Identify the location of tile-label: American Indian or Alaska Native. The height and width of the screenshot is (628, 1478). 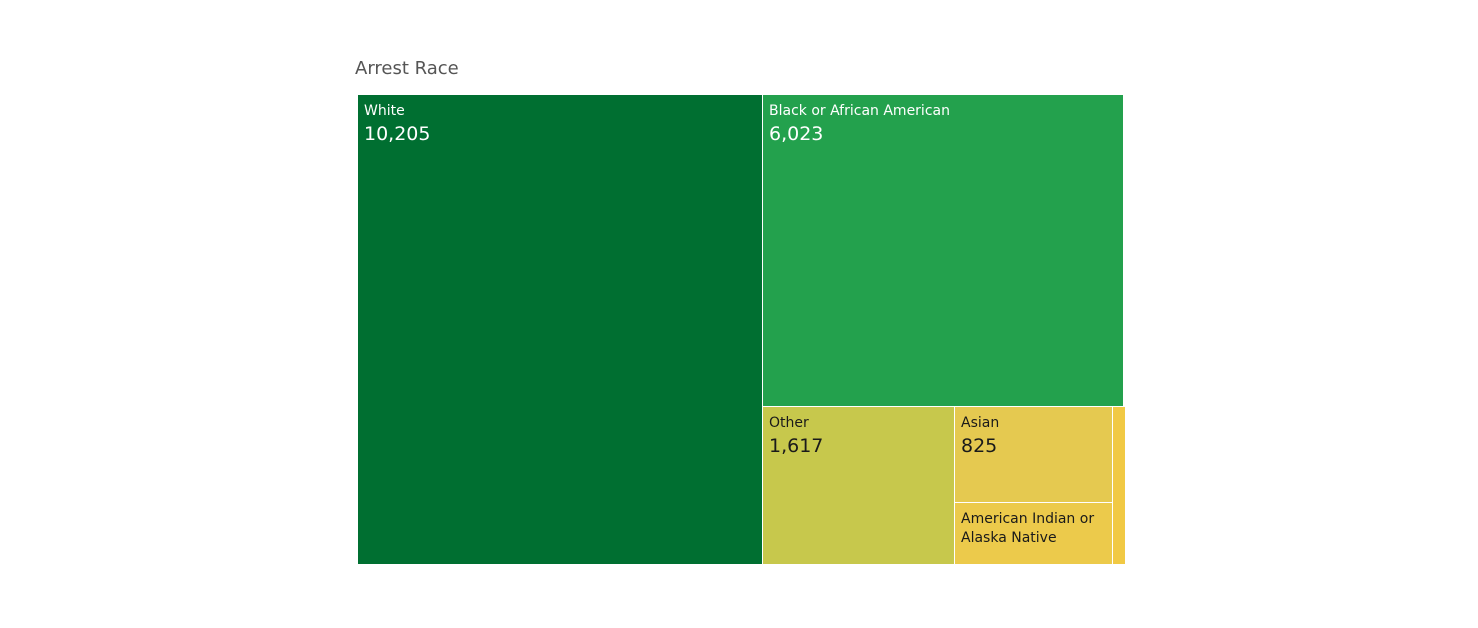
(1028, 528).